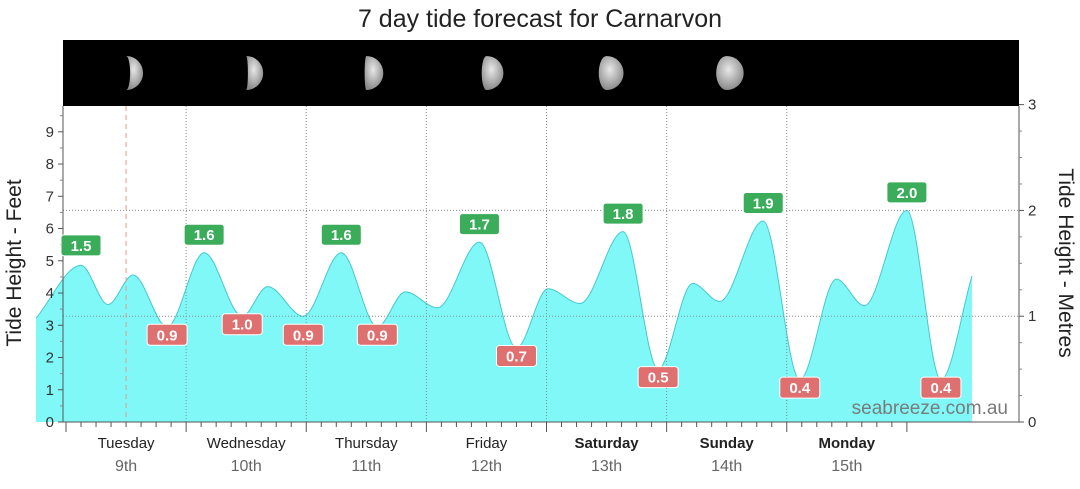  I want to click on day-name-label: Friday, so click(487, 443).